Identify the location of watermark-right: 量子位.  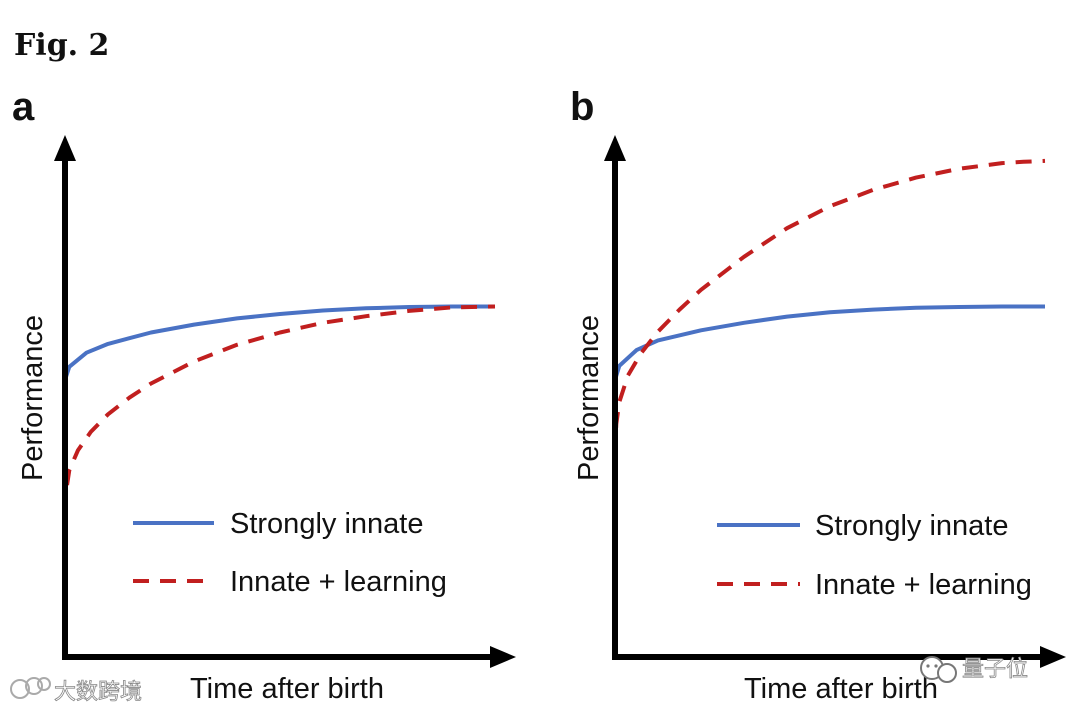
(974, 669).